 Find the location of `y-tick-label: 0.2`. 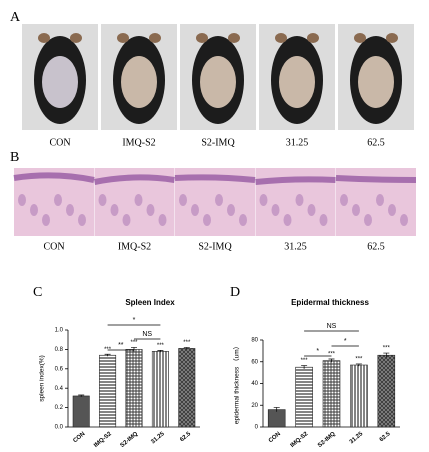

y-tick-label: 0.2 is located at coordinates (59, 408).